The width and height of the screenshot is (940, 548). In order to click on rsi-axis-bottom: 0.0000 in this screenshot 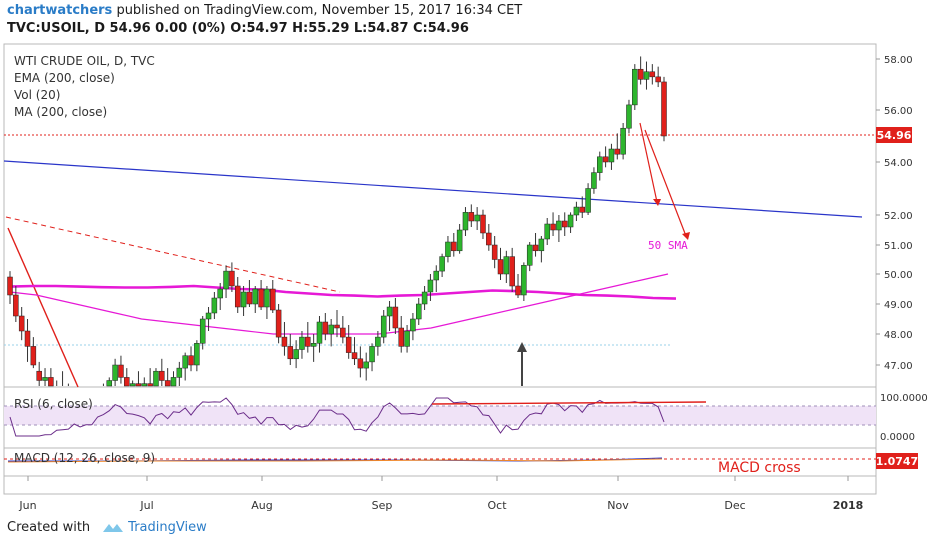, I will do `click(897, 437)`.